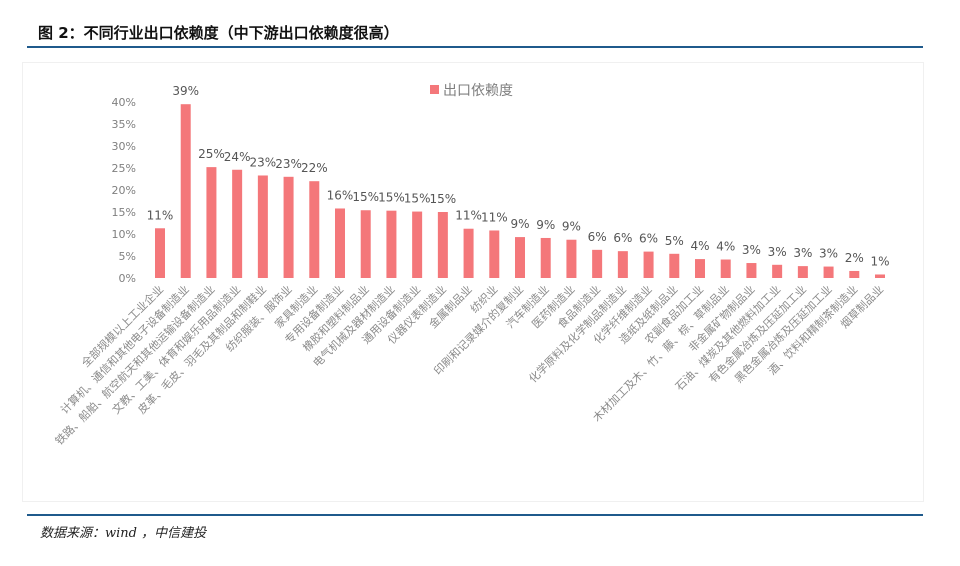 This screenshot has width=960, height=566. What do you see at coordinates (218, 33) in the screenshot?
I see `figure-title: 图 2：不同行业出口依赖度（中下游出口依赖度很高）` at bounding box center [218, 33].